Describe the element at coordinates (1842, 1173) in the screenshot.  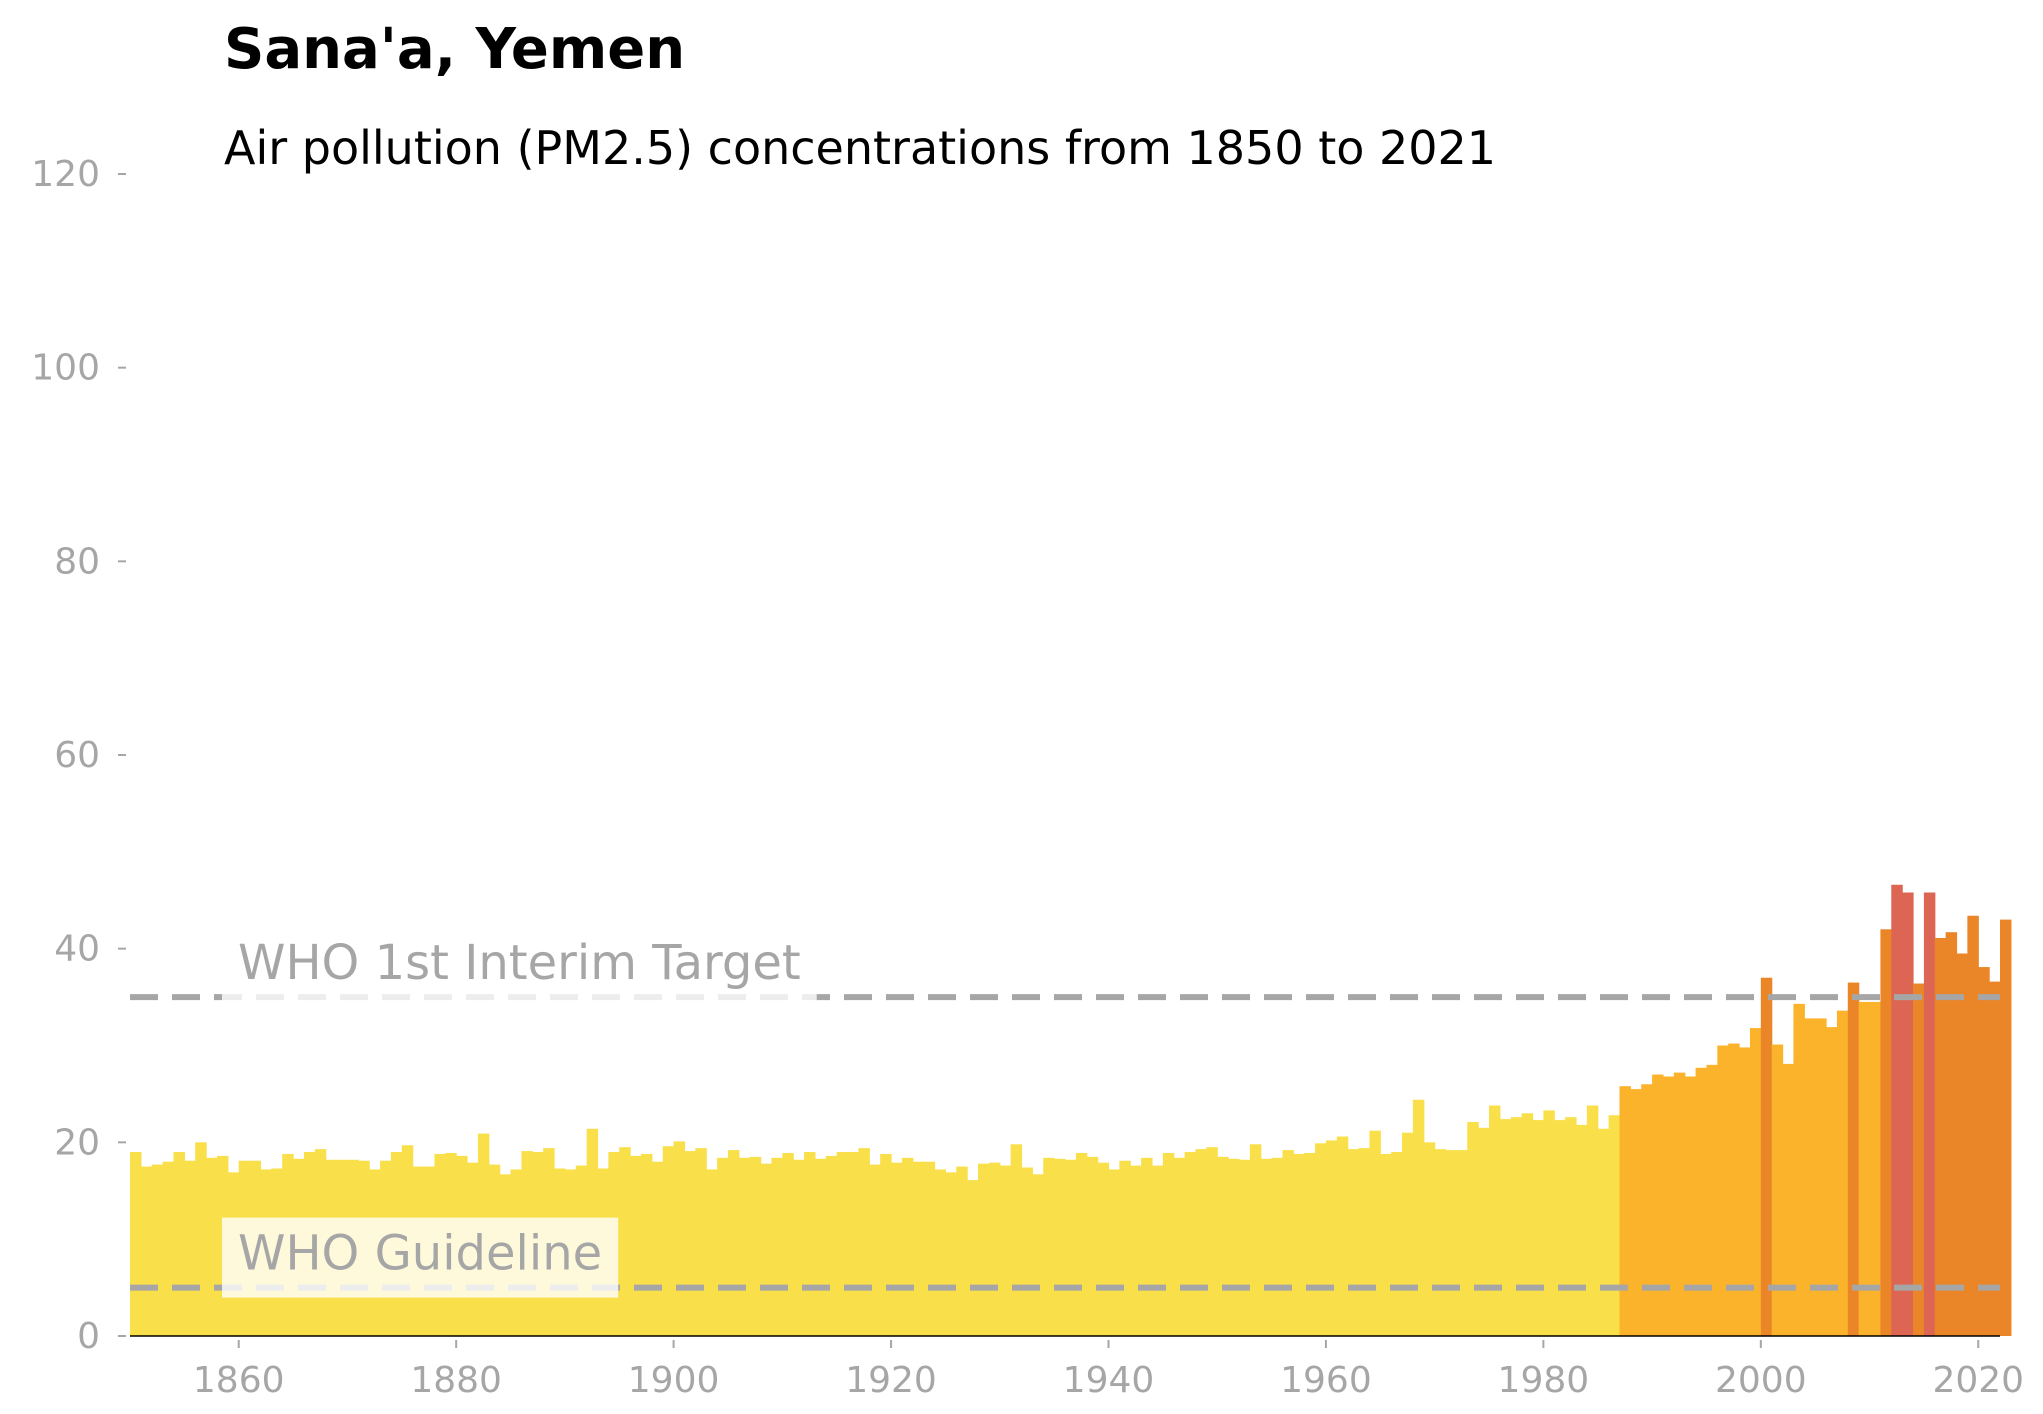
I see `bar-2007` at that location.